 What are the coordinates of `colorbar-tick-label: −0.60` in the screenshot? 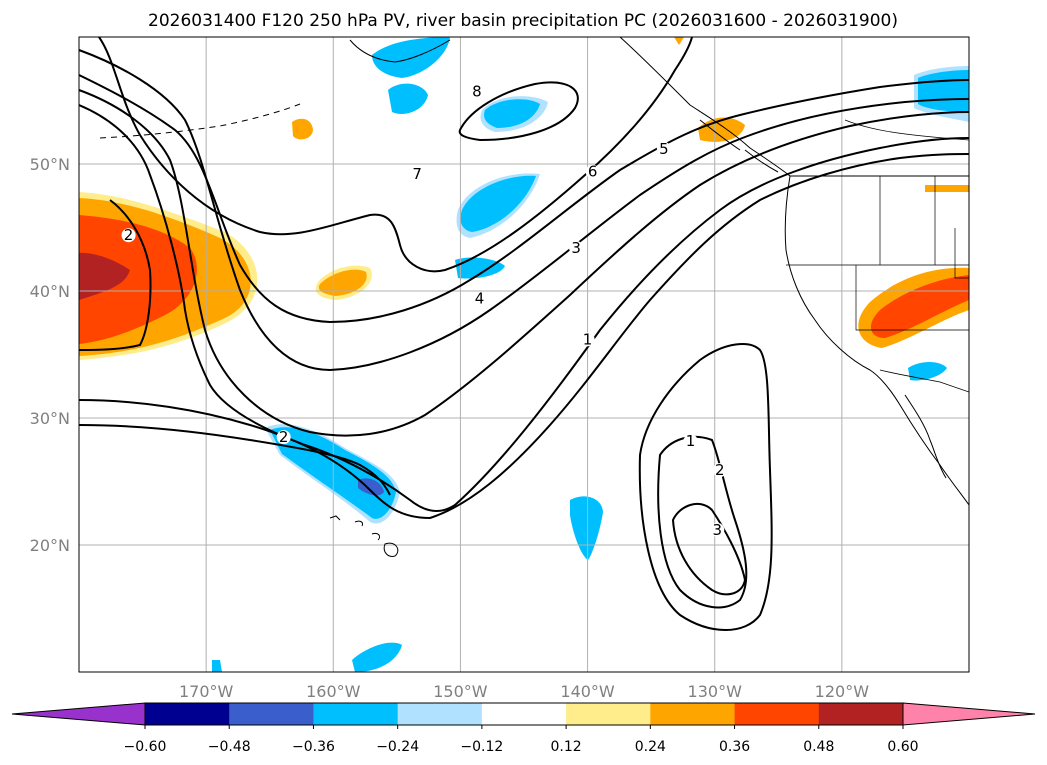 It's located at (145, 747).